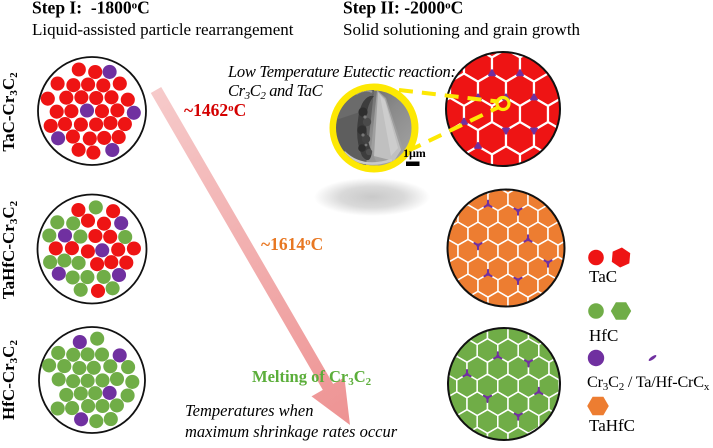 Image resolution: width=713 pixels, height=448 pixels. I want to click on svg-text: TaHfC-Cr3​C2​, so click(10, 249).